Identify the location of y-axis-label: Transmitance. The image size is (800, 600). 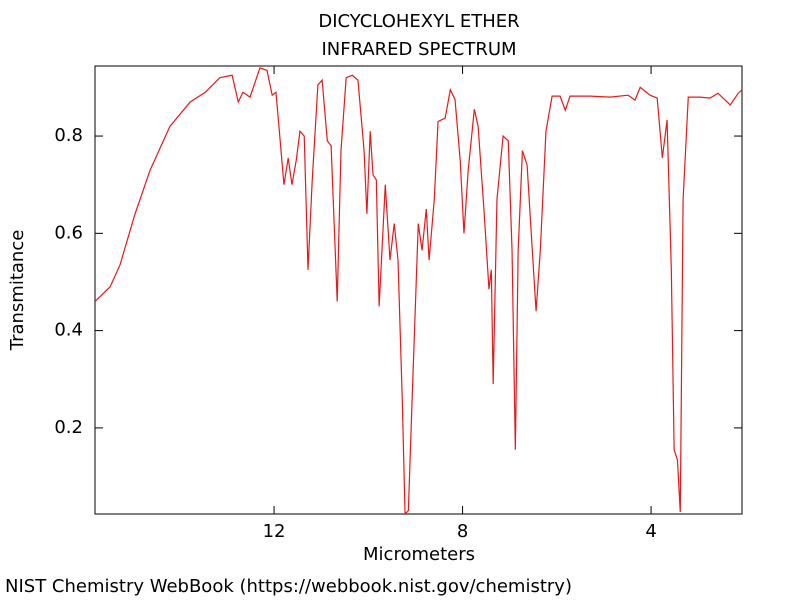
(17, 291).